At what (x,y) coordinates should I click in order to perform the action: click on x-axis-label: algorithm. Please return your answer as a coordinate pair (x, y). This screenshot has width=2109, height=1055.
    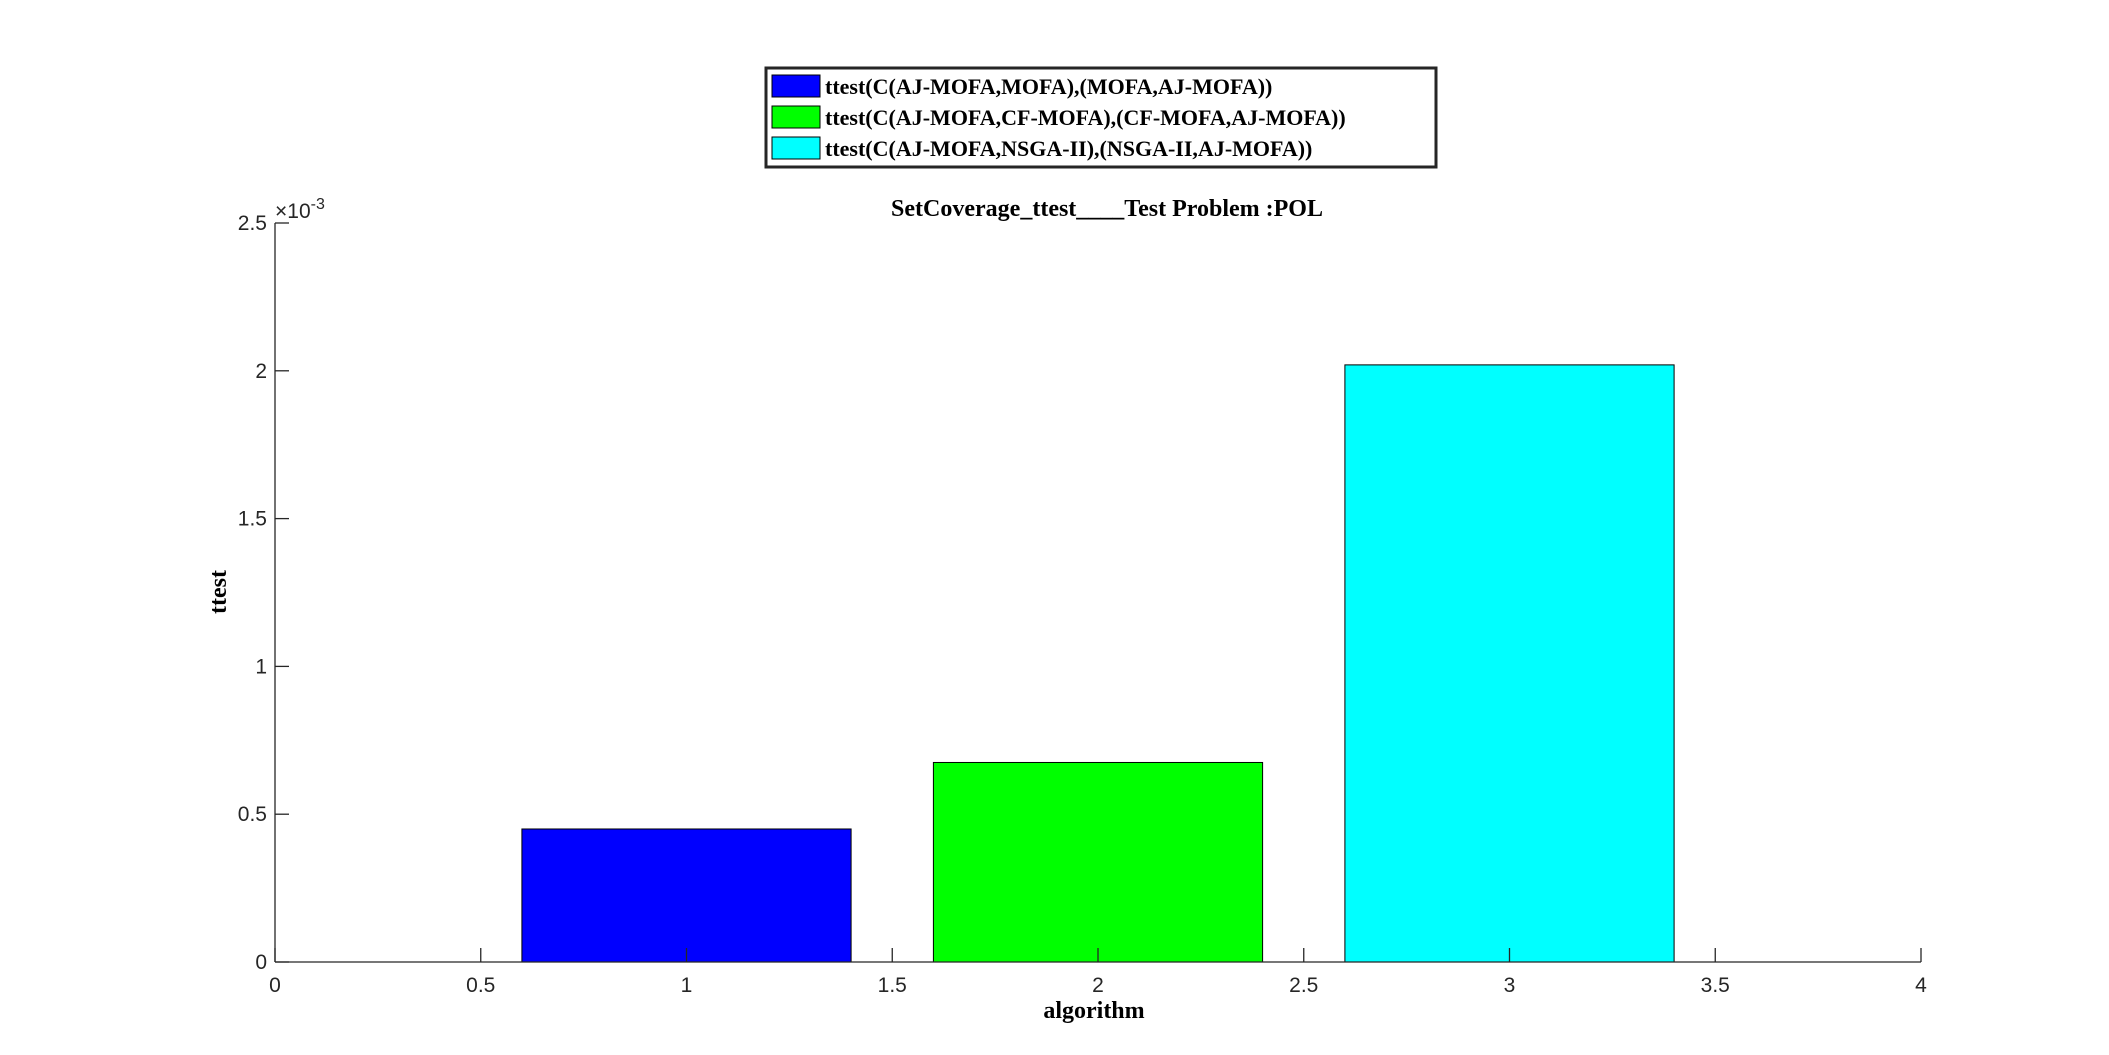
    Looking at the image, I should click on (1093, 1011).